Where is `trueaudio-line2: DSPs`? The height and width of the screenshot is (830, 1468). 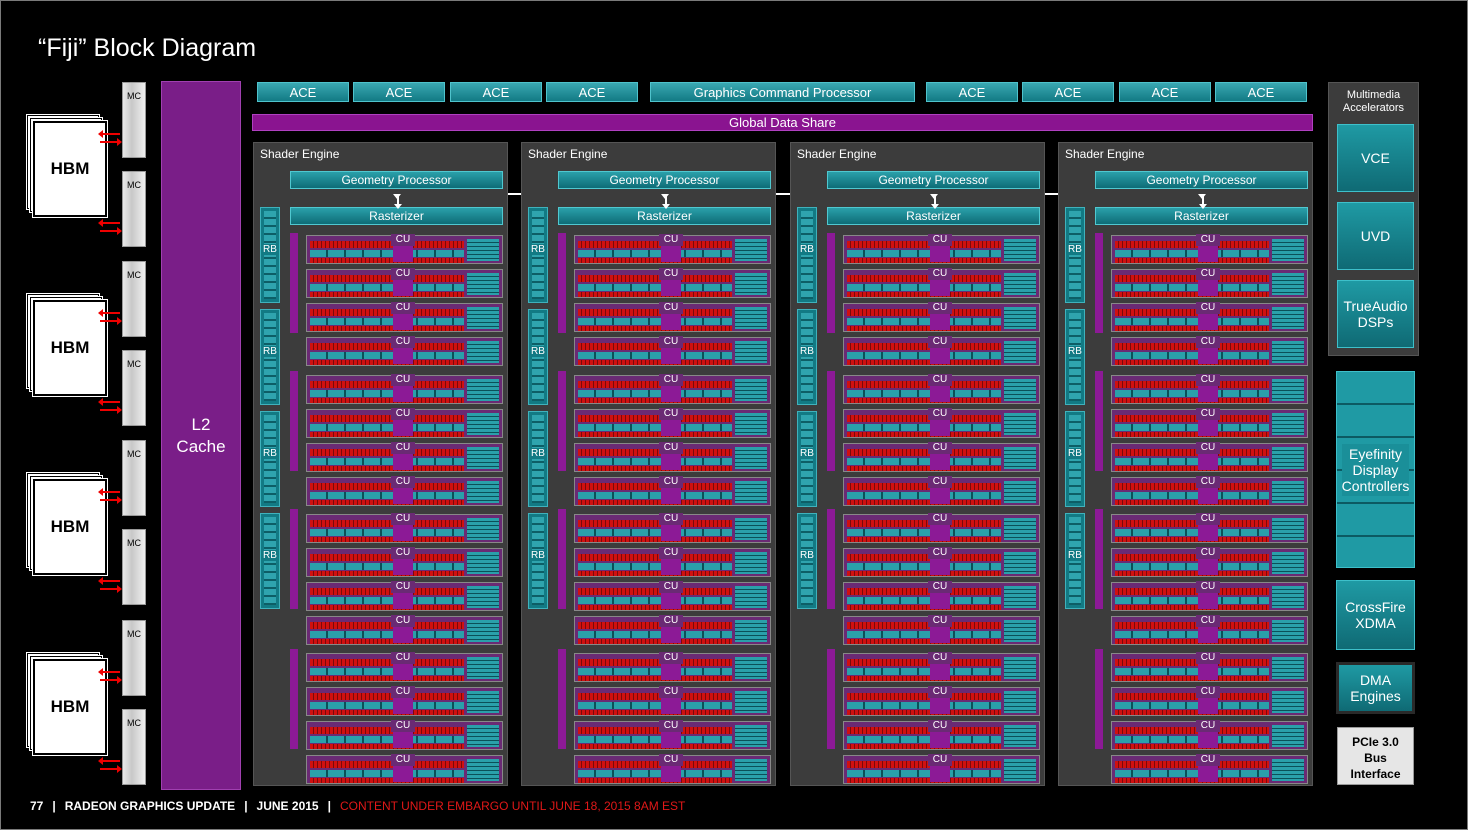 trueaudio-line2: DSPs is located at coordinates (1375, 322).